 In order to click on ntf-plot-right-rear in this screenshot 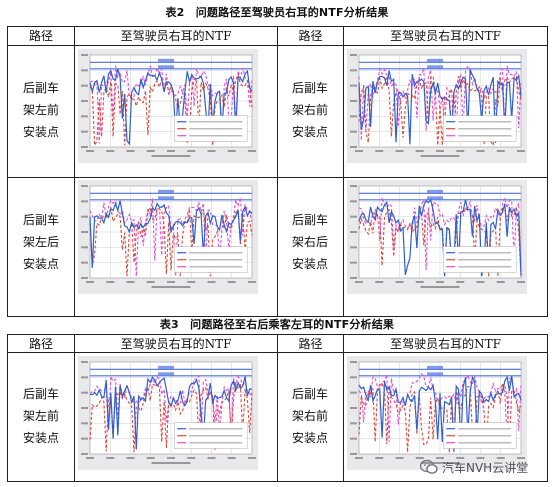, I will do `click(437, 237)`.